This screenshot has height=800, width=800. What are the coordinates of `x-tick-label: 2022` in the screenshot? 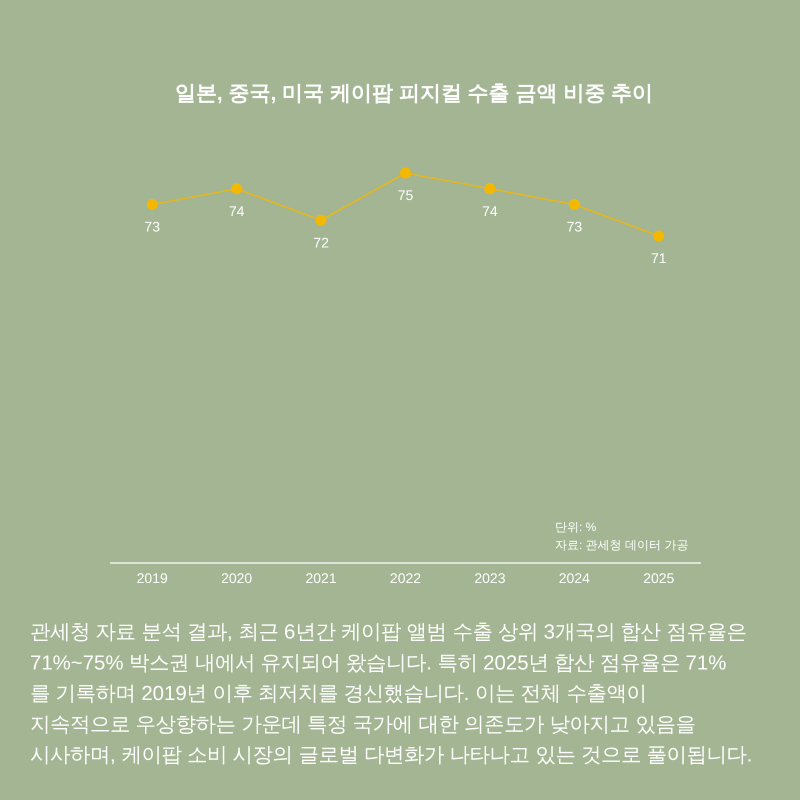 It's located at (406, 578).